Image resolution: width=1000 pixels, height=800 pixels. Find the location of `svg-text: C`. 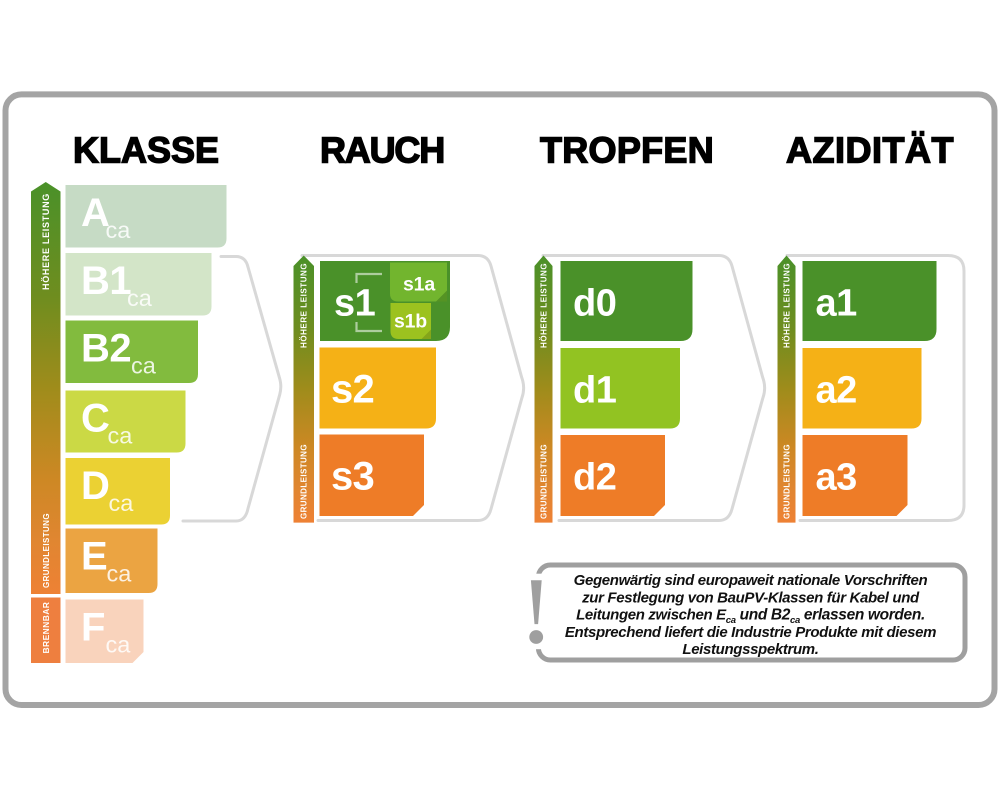

svg-text: C is located at coordinates (95, 419).